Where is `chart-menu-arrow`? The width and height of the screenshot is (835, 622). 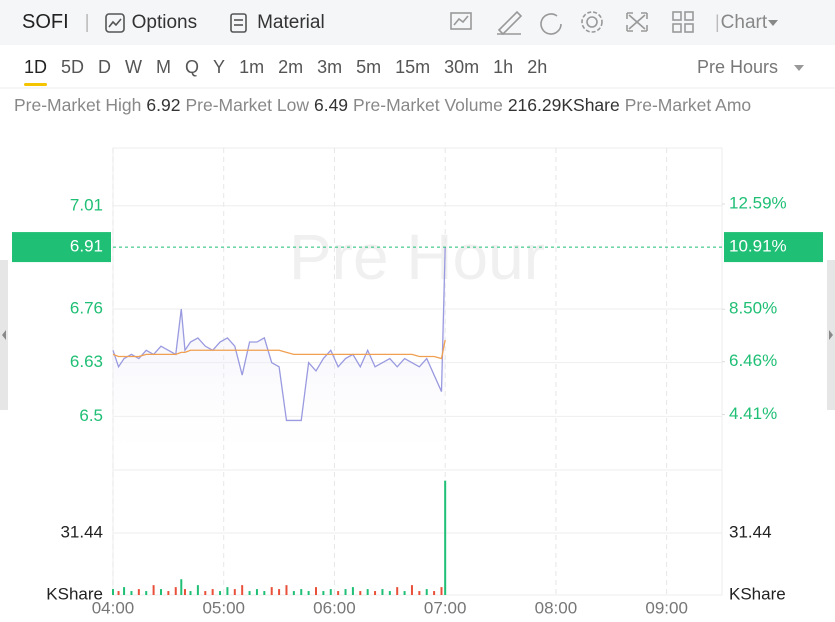 chart-menu-arrow is located at coordinates (773, 22).